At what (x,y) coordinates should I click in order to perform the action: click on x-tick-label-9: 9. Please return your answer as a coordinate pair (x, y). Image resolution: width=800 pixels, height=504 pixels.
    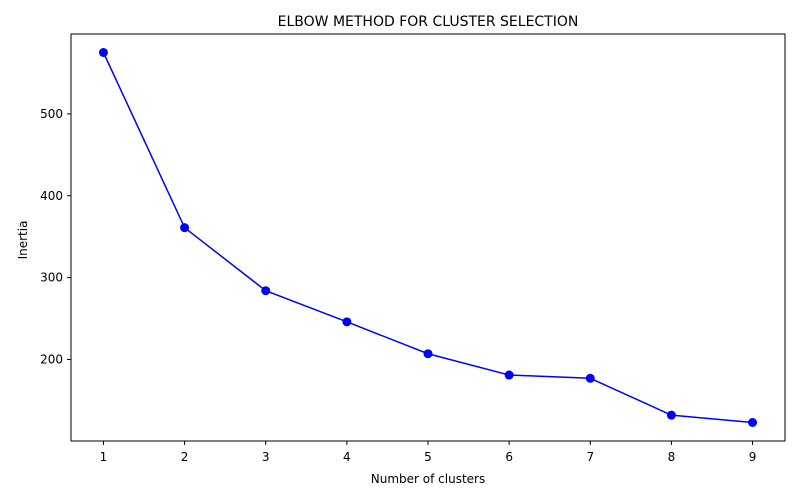
    Looking at the image, I should click on (753, 457).